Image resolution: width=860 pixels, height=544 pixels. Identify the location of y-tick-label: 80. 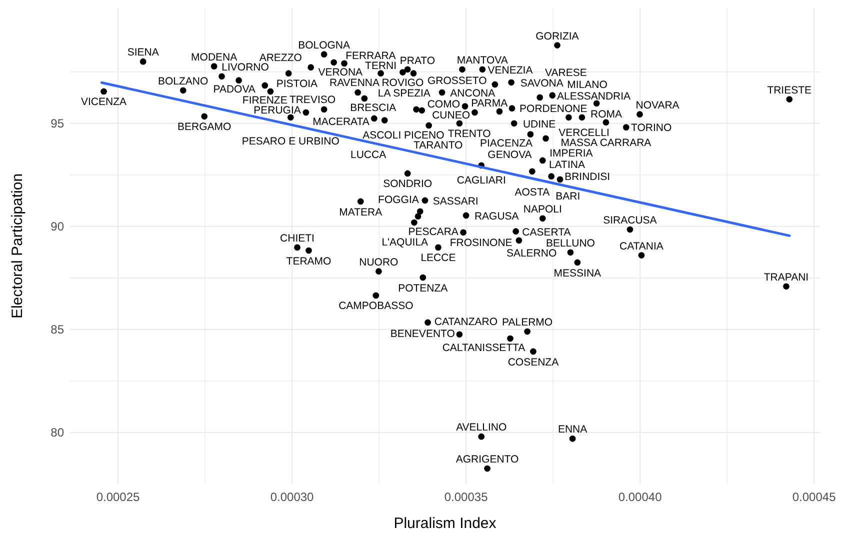
(57, 433).